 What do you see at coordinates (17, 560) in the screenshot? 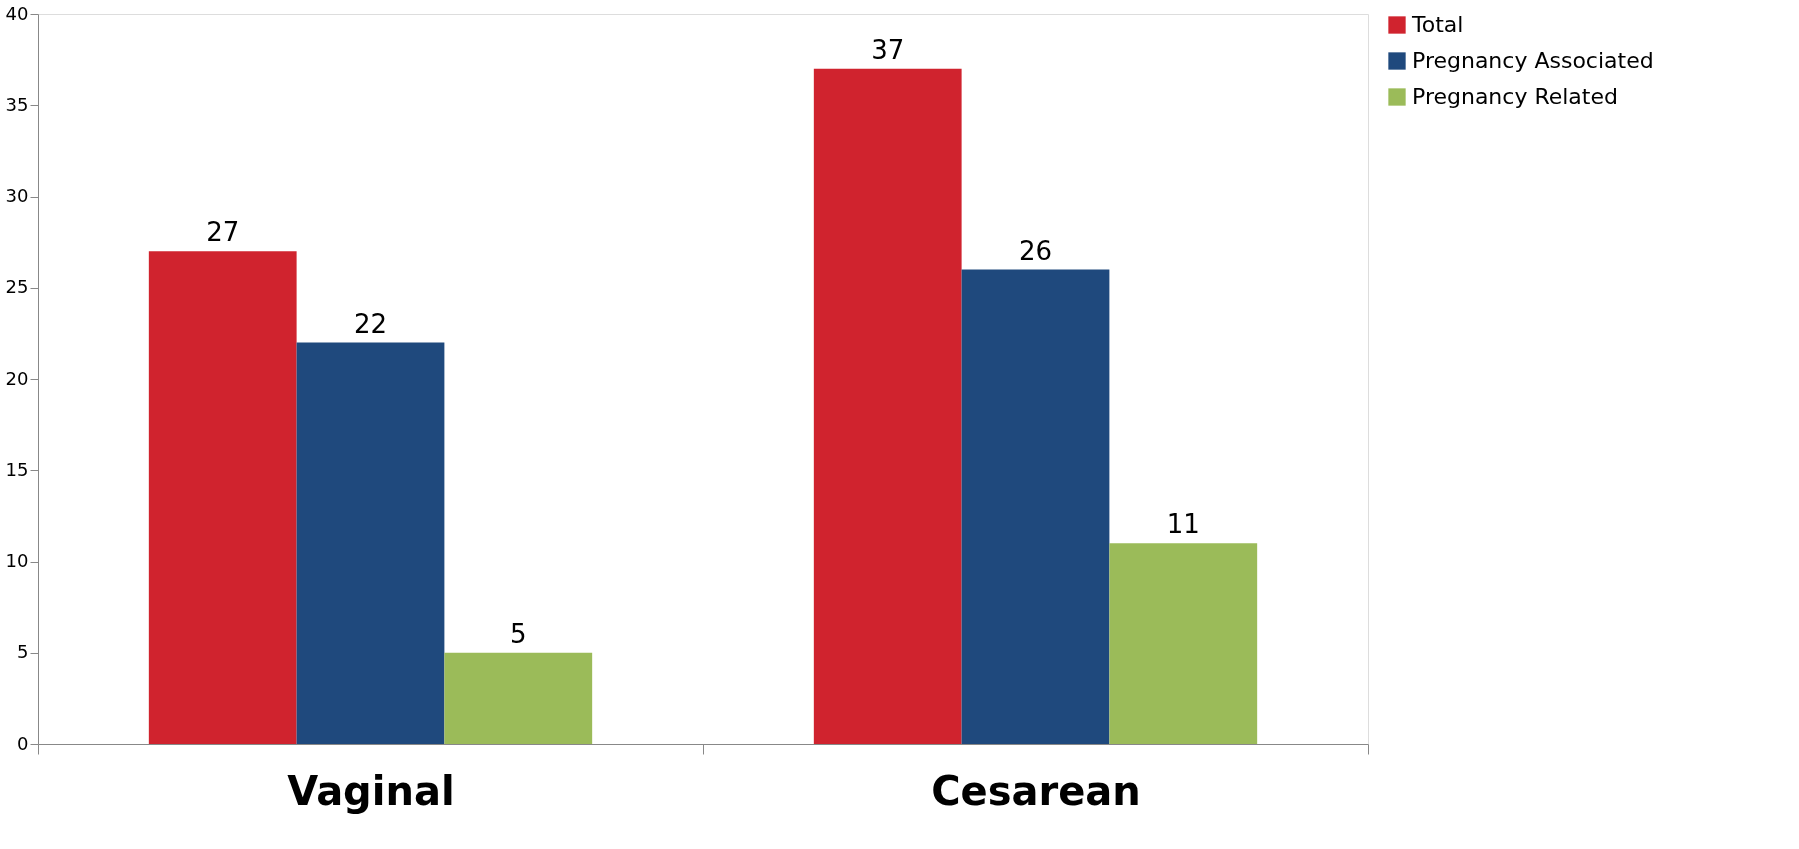
I see `y-tick-label: 10` at bounding box center [17, 560].